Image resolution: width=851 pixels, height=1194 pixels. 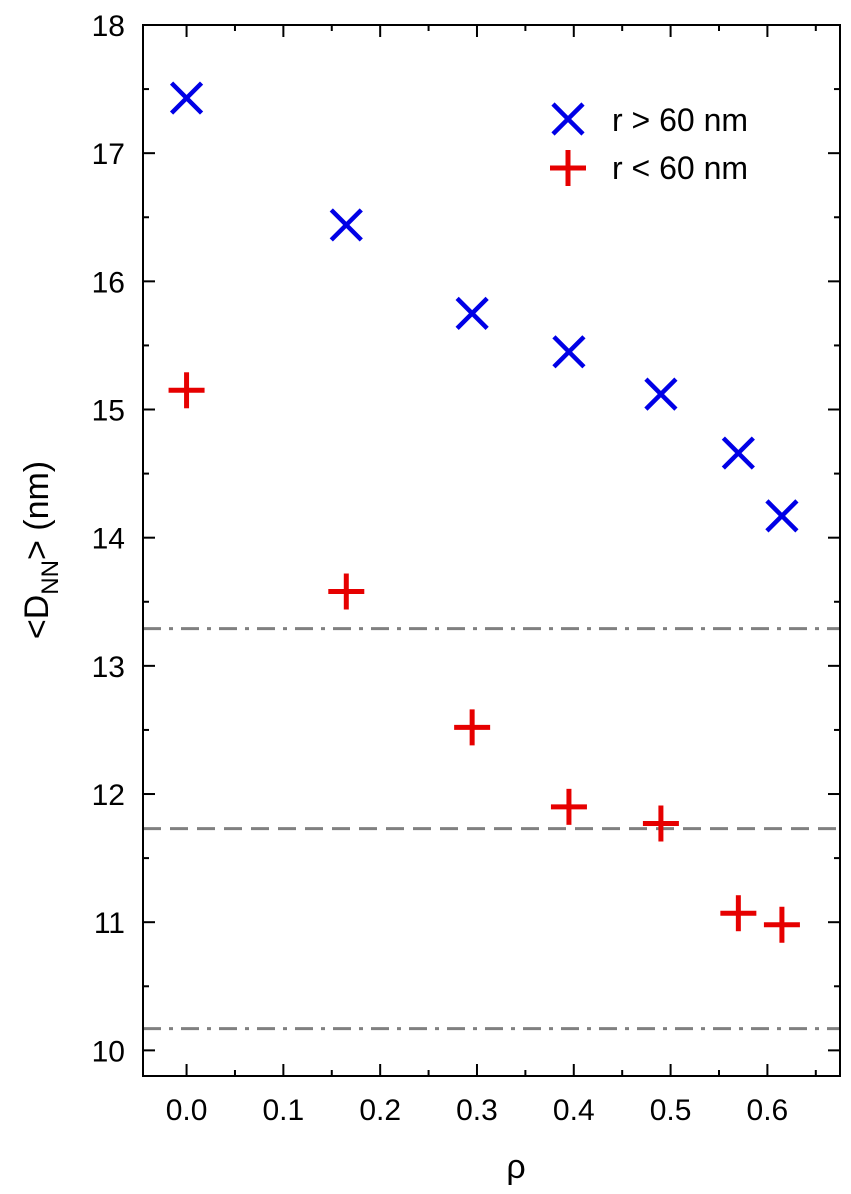 I want to click on y-tick-label: 11, so click(x=109, y=923).